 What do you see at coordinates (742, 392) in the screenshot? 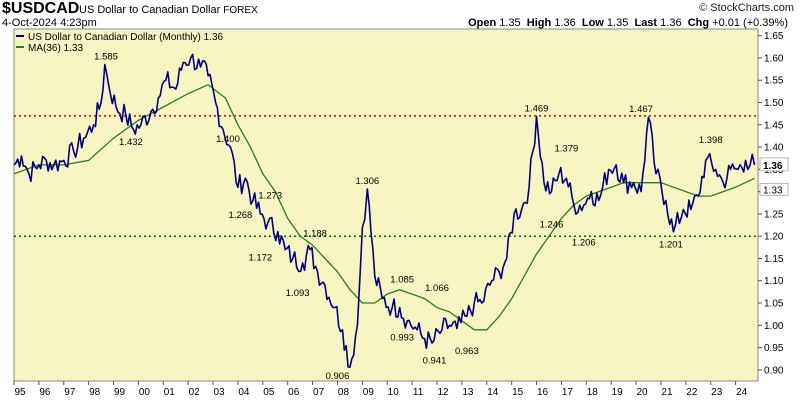
I see `x-tick-label: 24` at bounding box center [742, 392].